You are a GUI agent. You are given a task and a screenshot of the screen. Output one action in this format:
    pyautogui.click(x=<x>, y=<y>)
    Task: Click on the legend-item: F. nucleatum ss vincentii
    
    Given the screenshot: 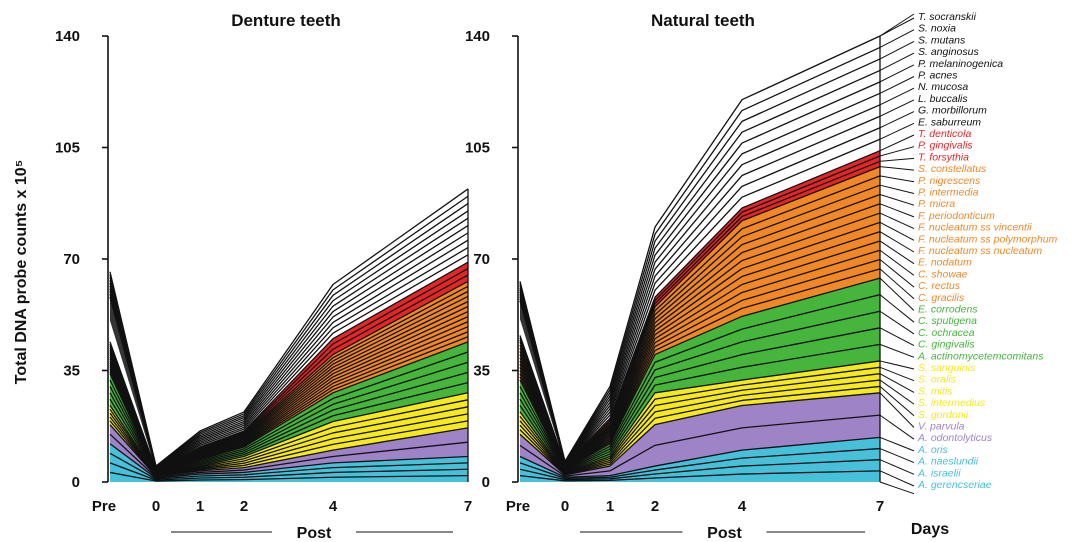 What is the action you would take?
    pyautogui.click(x=975, y=228)
    